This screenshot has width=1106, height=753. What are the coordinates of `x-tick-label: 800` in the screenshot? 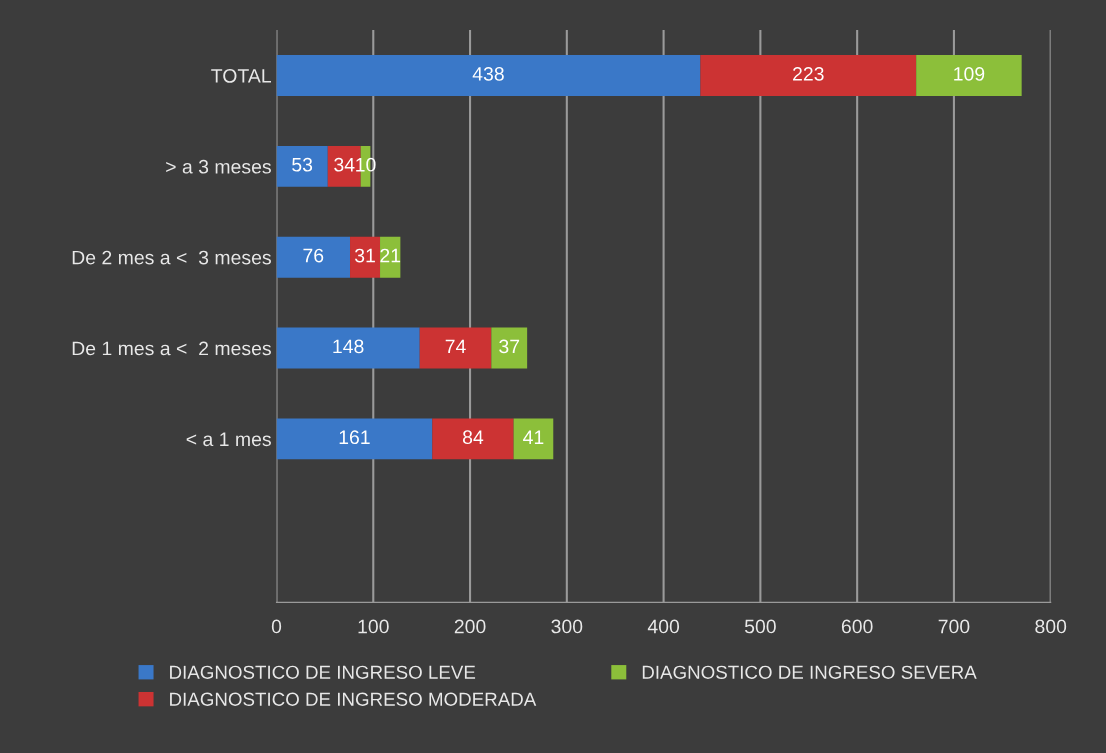 It's located at (1051, 626).